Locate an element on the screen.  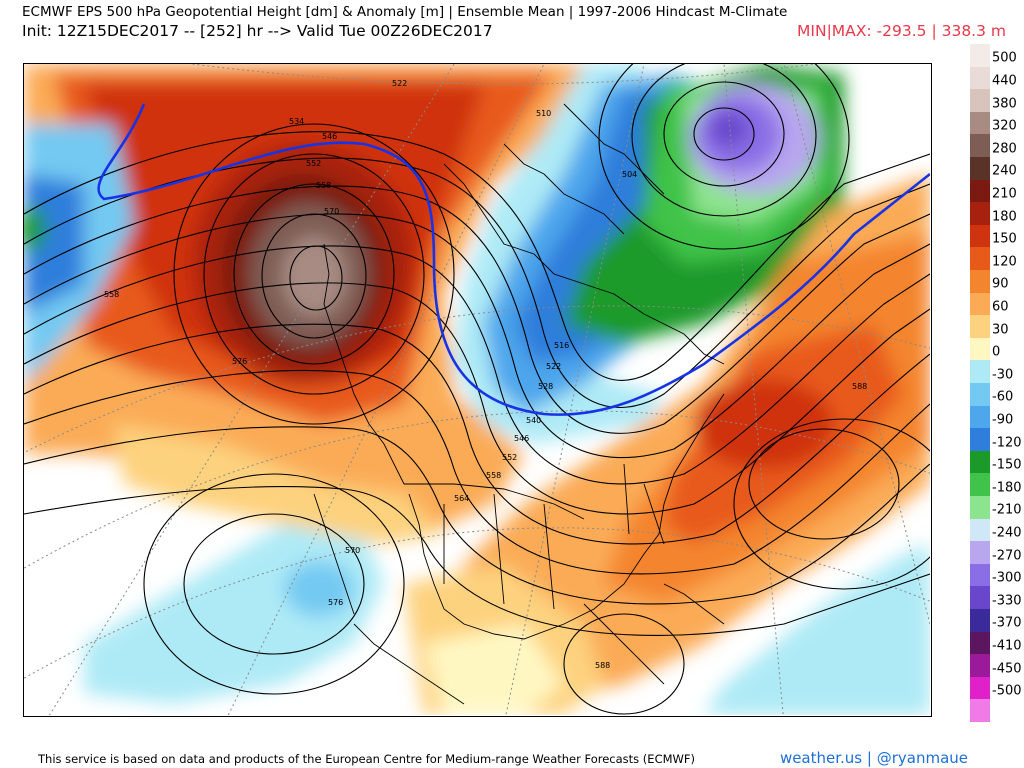
colorbar-label: 150 is located at coordinates (1004, 239).